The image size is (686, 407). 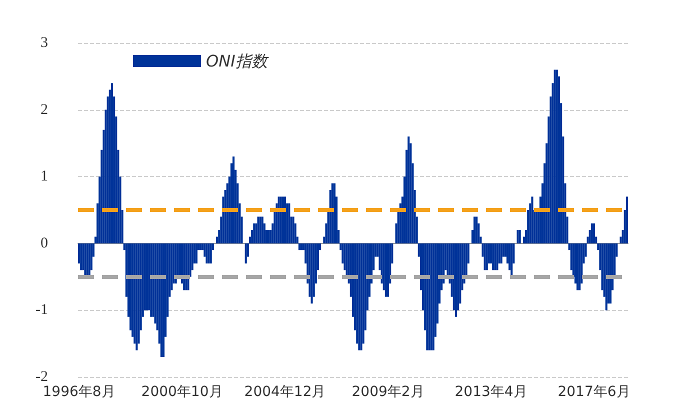 I want to click on x-tick-label: 2009年2月, so click(x=388, y=392).